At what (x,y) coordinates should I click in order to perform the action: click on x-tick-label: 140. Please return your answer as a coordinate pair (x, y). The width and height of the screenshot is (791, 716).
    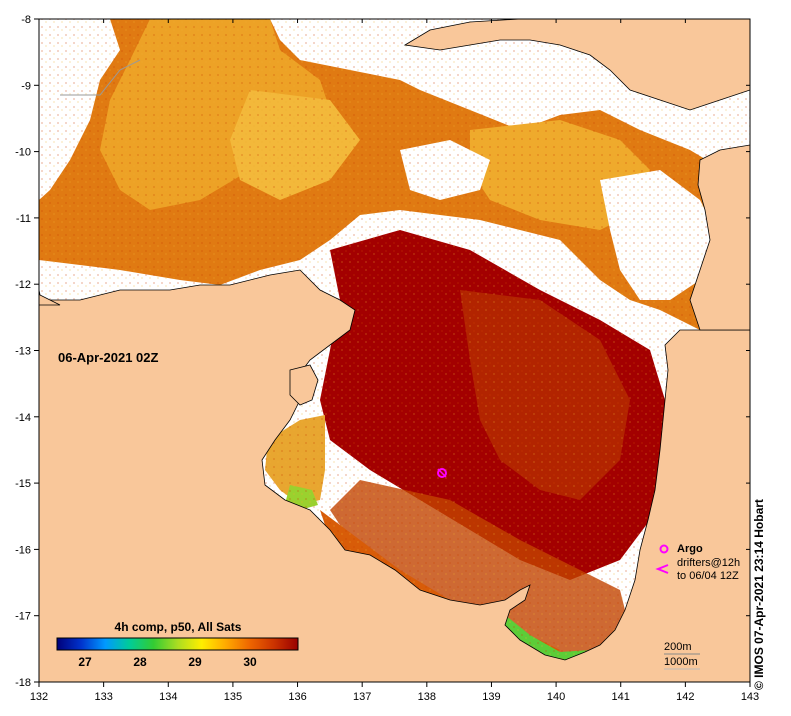
    Looking at the image, I should click on (556, 697).